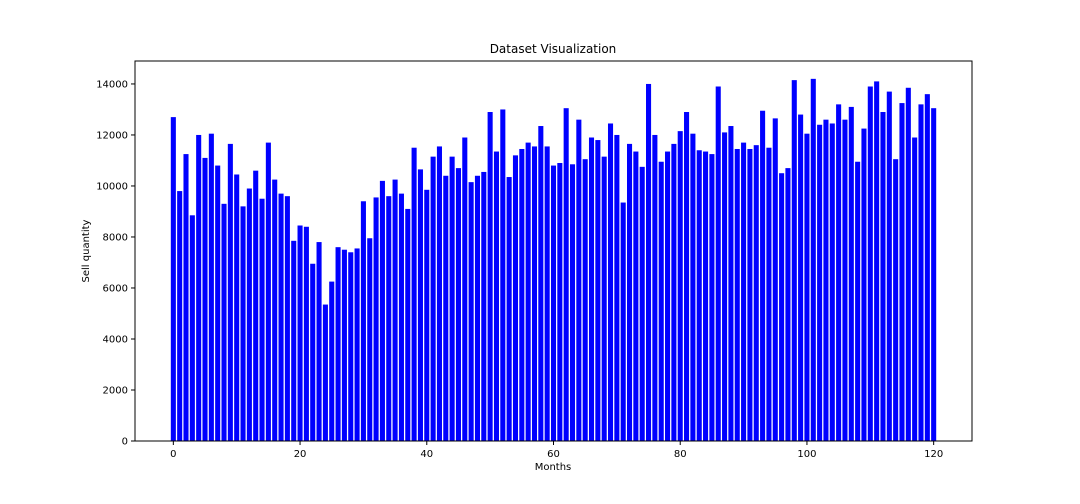  Describe the element at coordinates (115, 288) in the screenshot. I see `y-tick-label: 6000` at that location.